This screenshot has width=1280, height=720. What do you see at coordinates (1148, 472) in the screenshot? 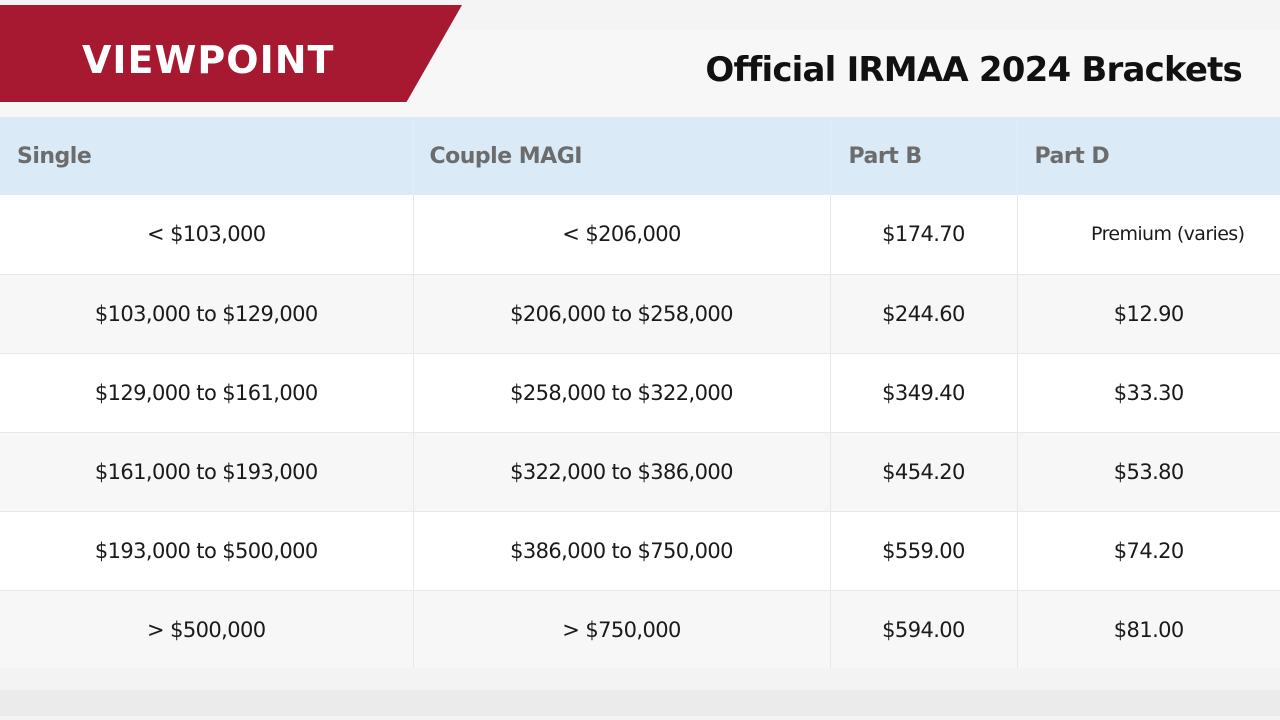
I see `cell-part-d: $53.80` at bounding box center [1148, 472].